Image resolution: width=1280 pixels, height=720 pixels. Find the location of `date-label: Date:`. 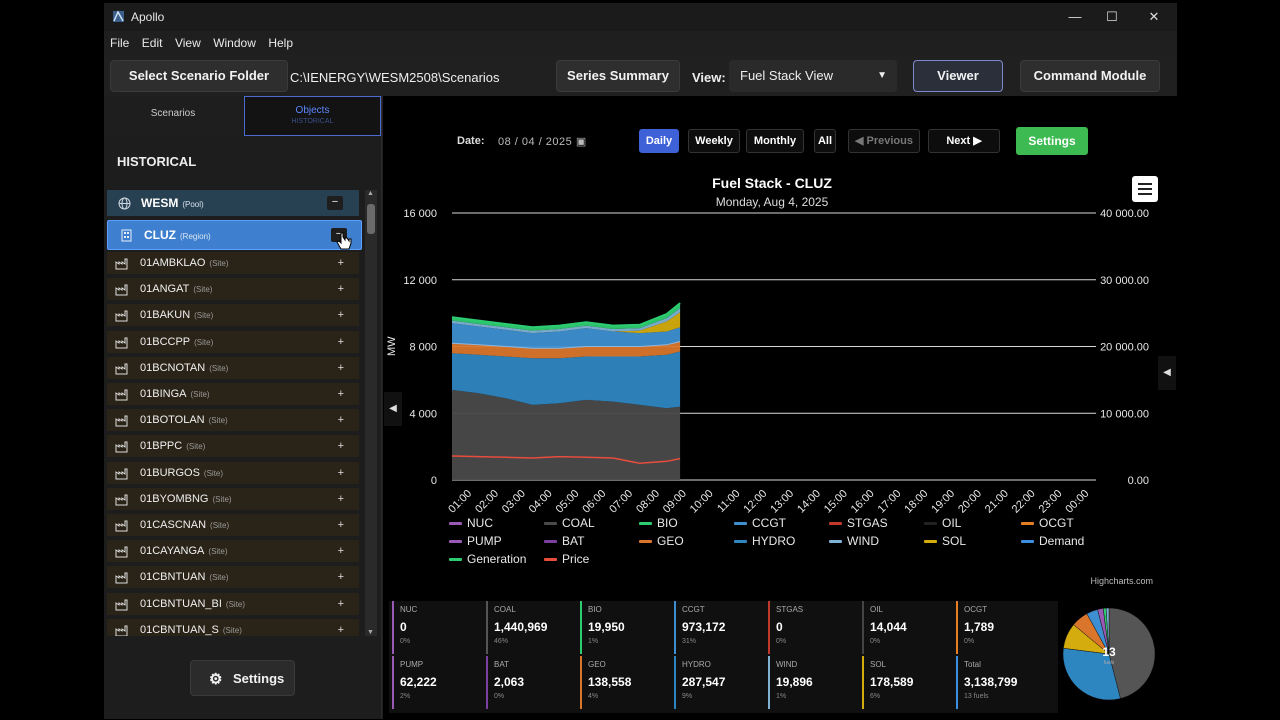

date-label: Date: is located at coordinates (471, 141).